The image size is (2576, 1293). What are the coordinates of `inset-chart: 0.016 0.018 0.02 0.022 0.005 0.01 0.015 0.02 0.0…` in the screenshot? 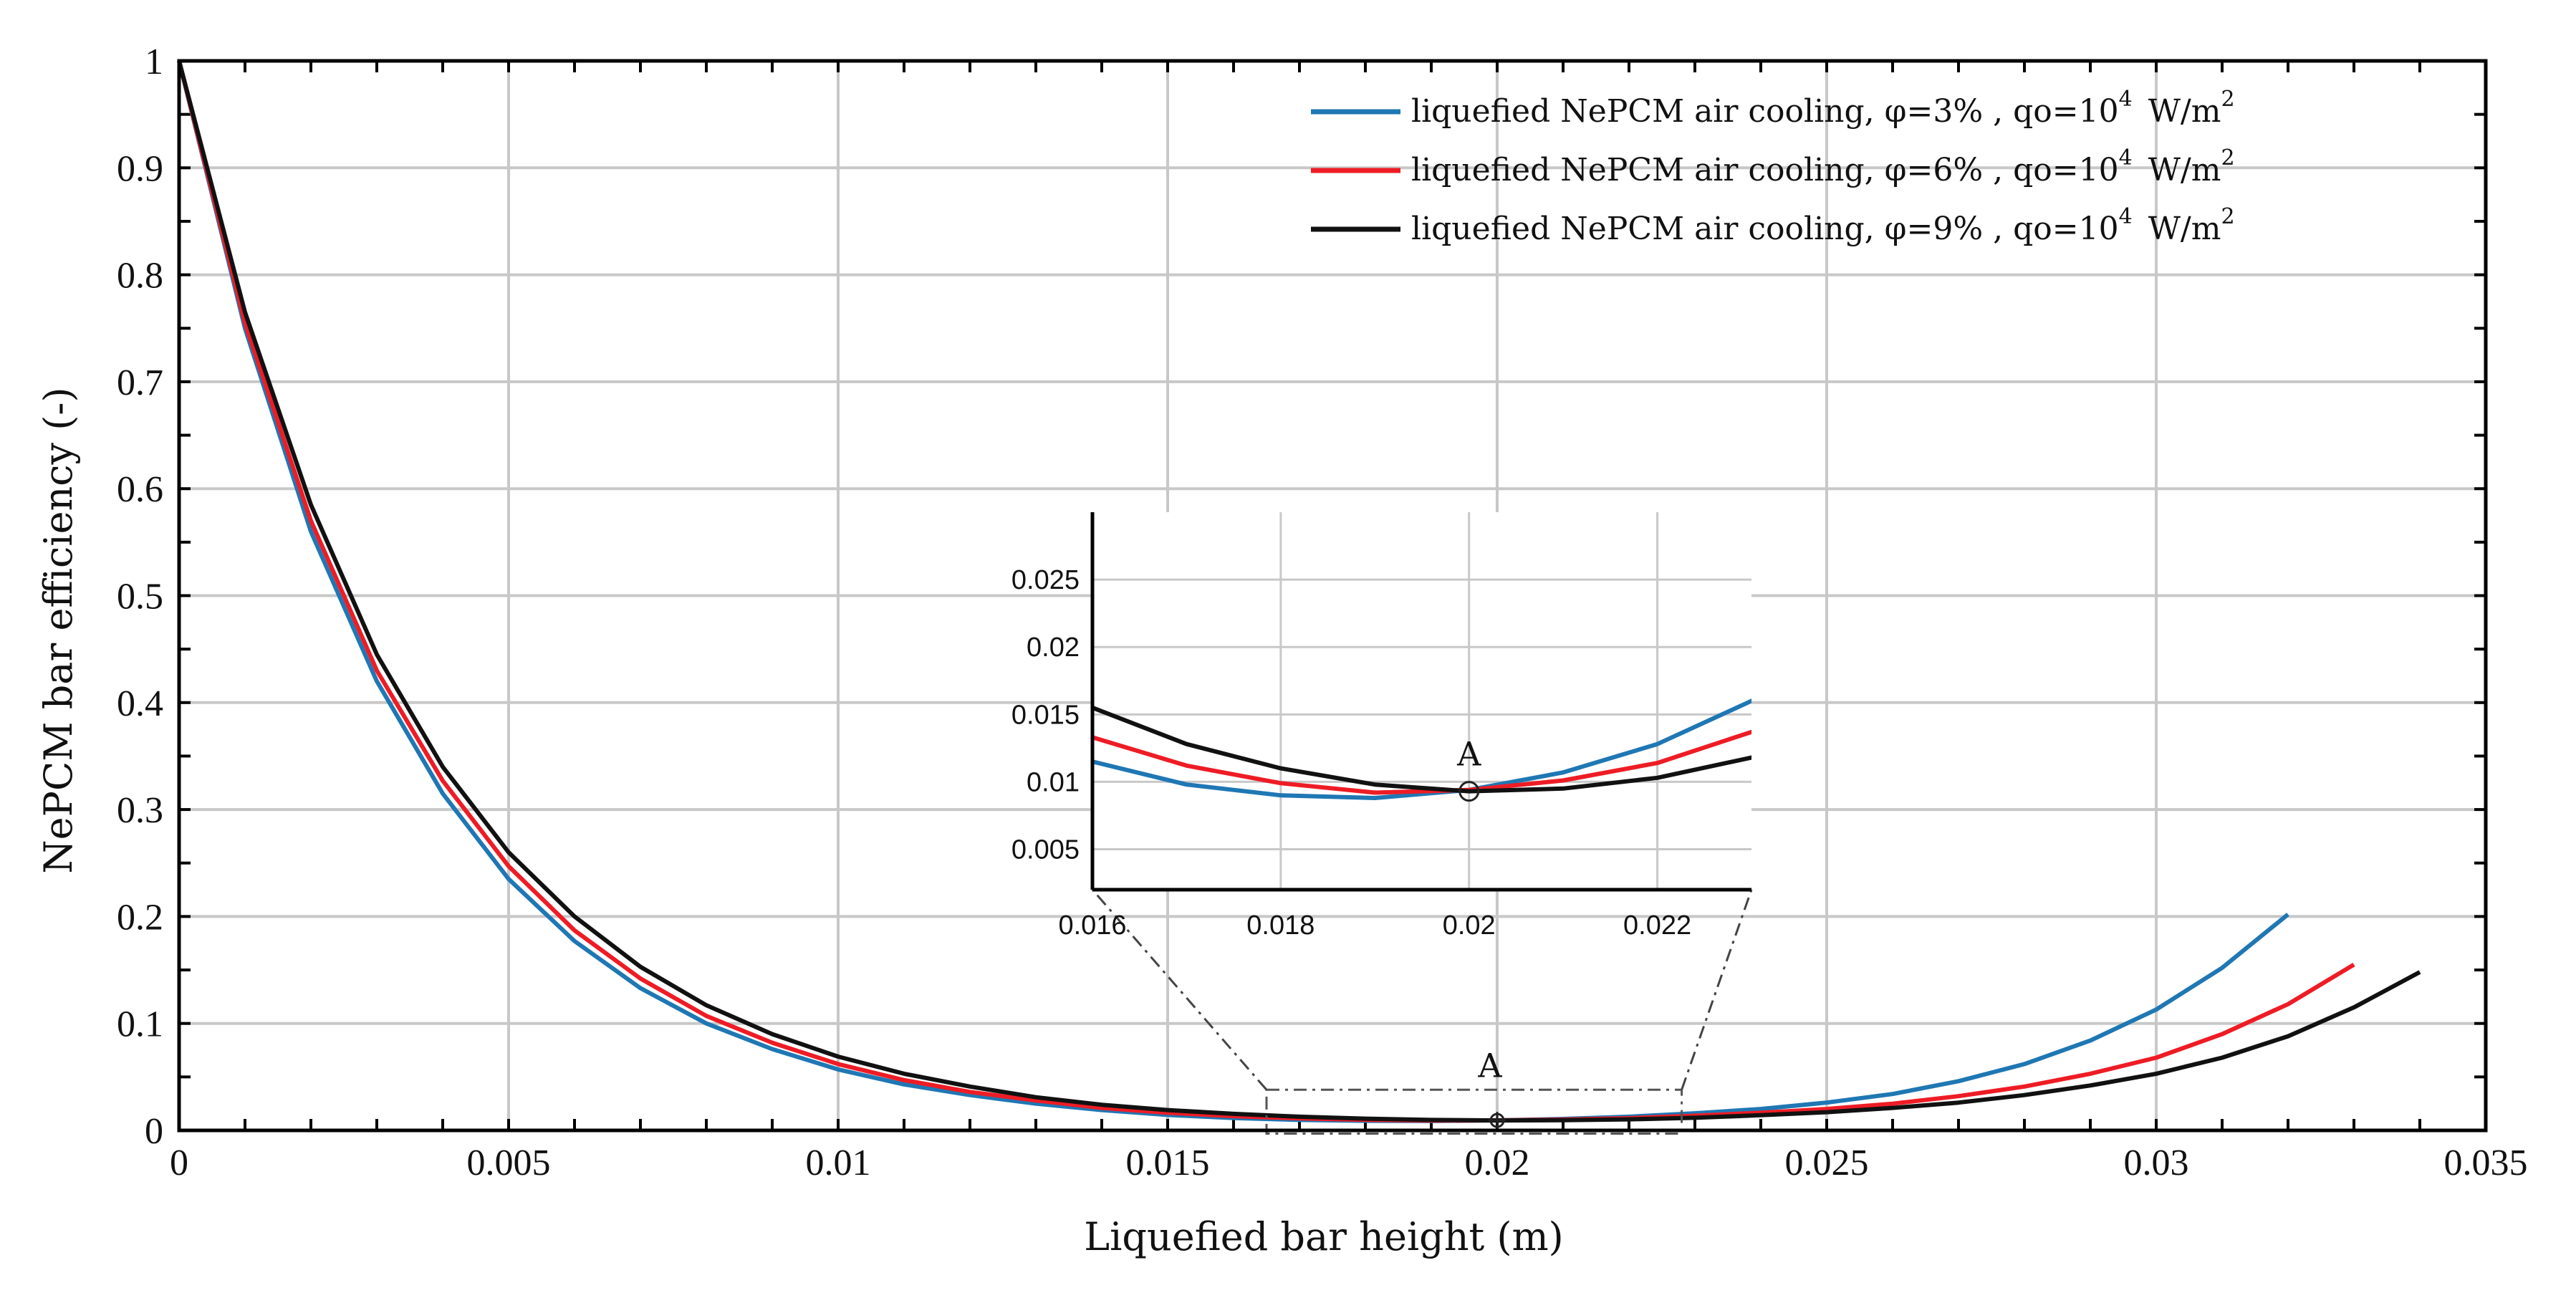 It's located at (1381, 726).